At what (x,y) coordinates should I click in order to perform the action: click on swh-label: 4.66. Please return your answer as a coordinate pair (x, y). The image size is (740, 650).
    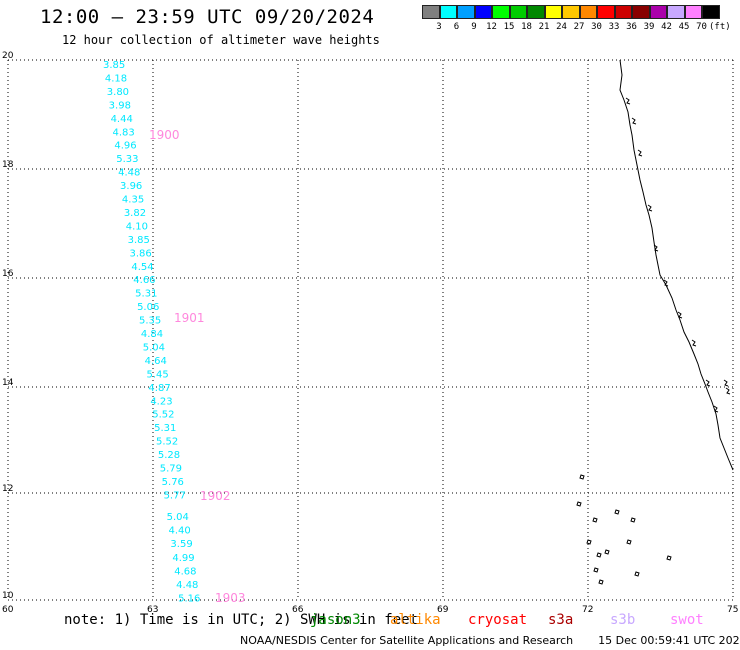
    Looking at the image, I should click on (144, 280).